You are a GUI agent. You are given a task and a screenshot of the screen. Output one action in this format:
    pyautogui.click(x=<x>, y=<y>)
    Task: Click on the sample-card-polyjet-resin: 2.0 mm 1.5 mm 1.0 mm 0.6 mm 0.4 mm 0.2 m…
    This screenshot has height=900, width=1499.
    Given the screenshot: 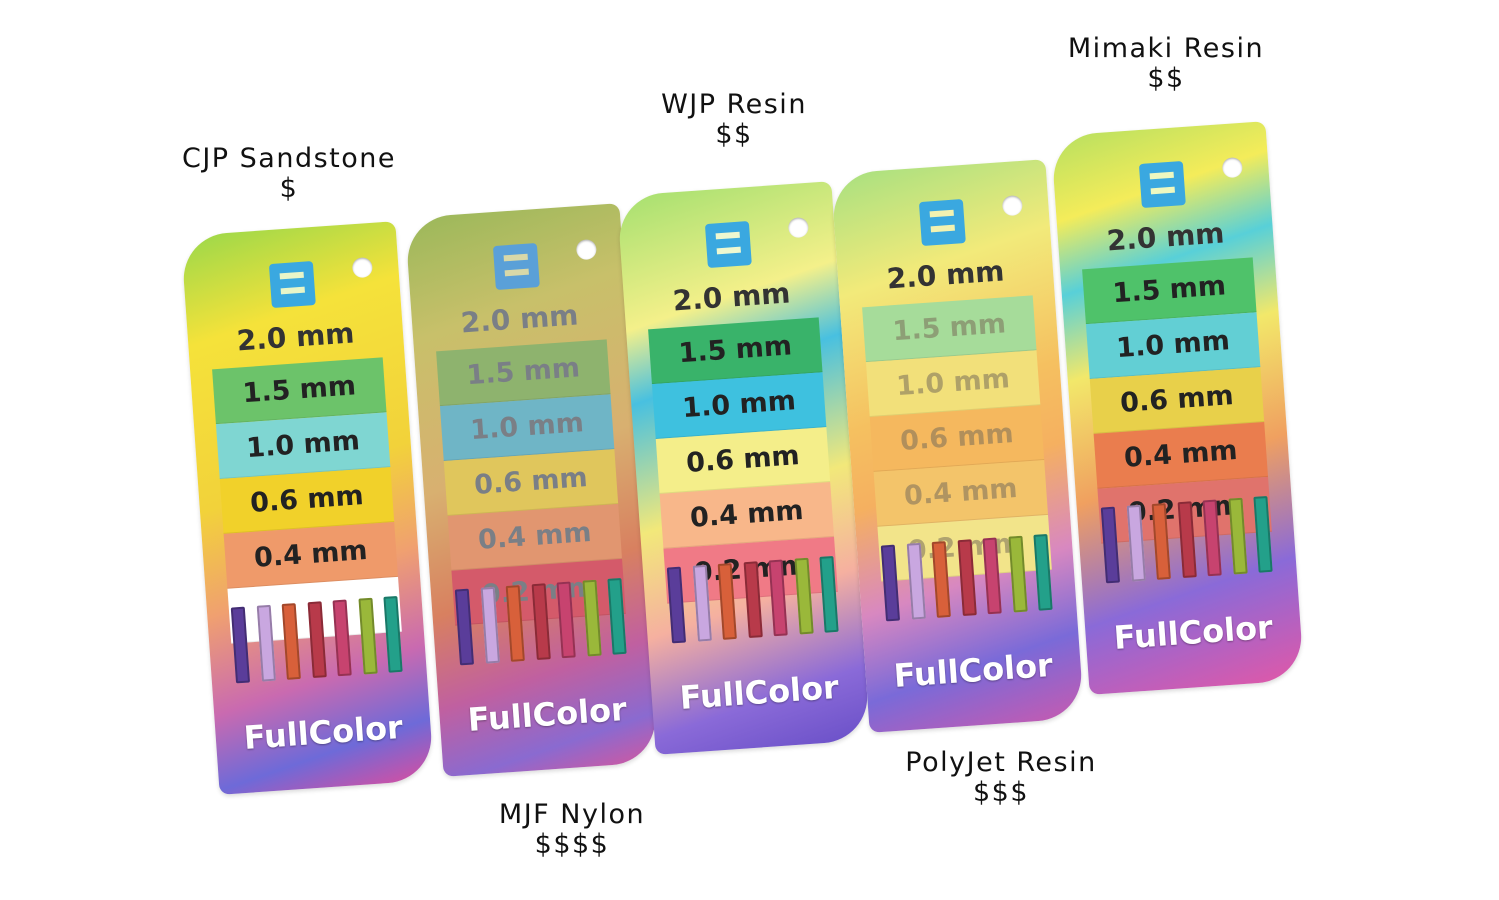 What is the action you would take?
    pyautogui.click(x=957, y=446)
    